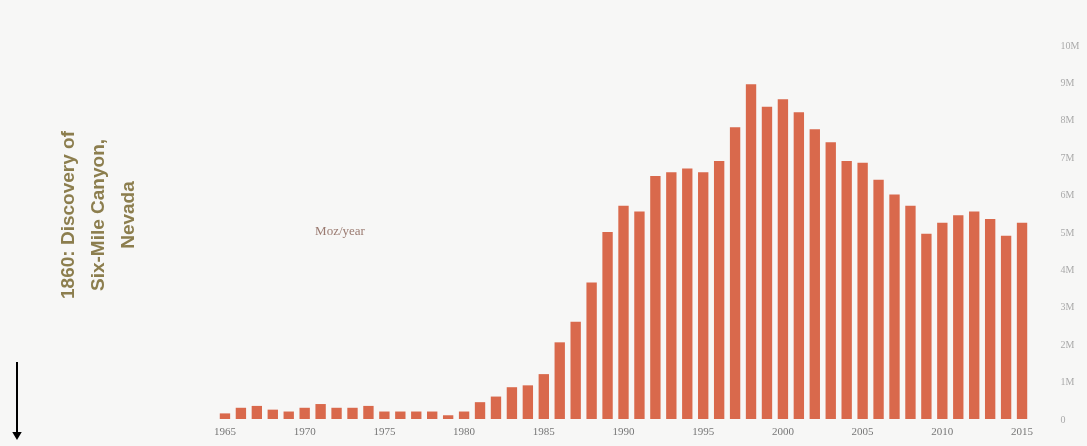 This screenshot has height=446, width=1087. Describe the element at coordinates (384, 430) in the screenshot. I see `x-tick-label: 1975` at that location.